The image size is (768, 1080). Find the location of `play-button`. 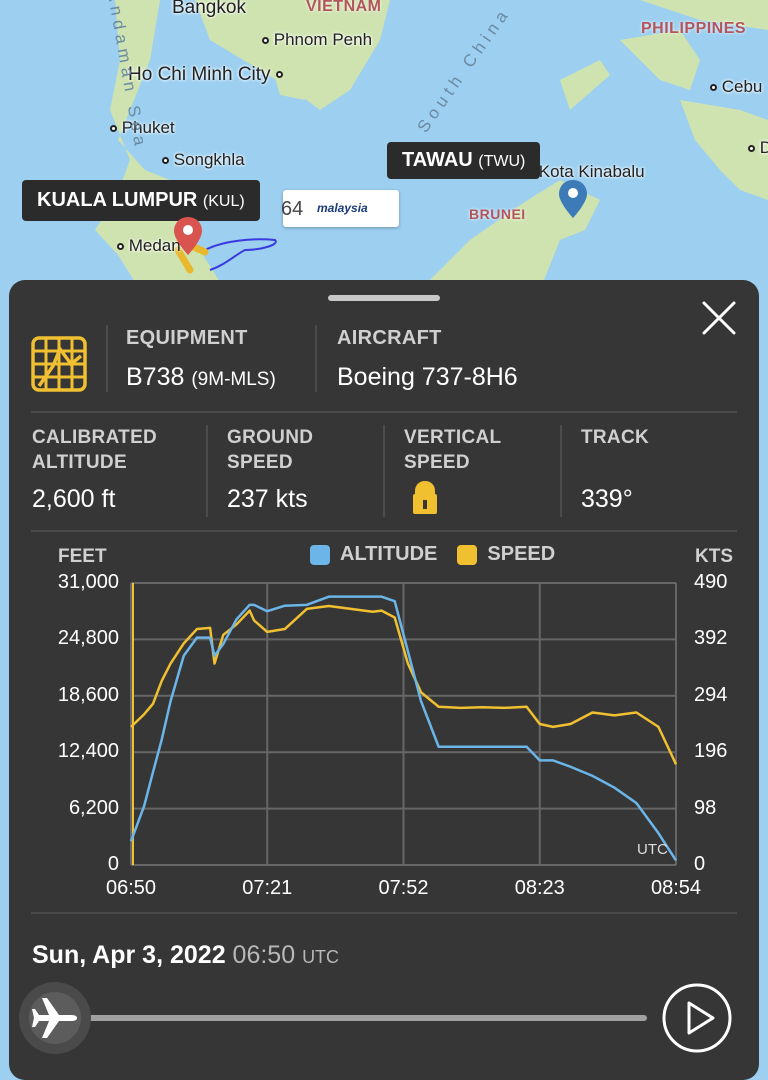

play-button is located at coordinates (697, 1018).